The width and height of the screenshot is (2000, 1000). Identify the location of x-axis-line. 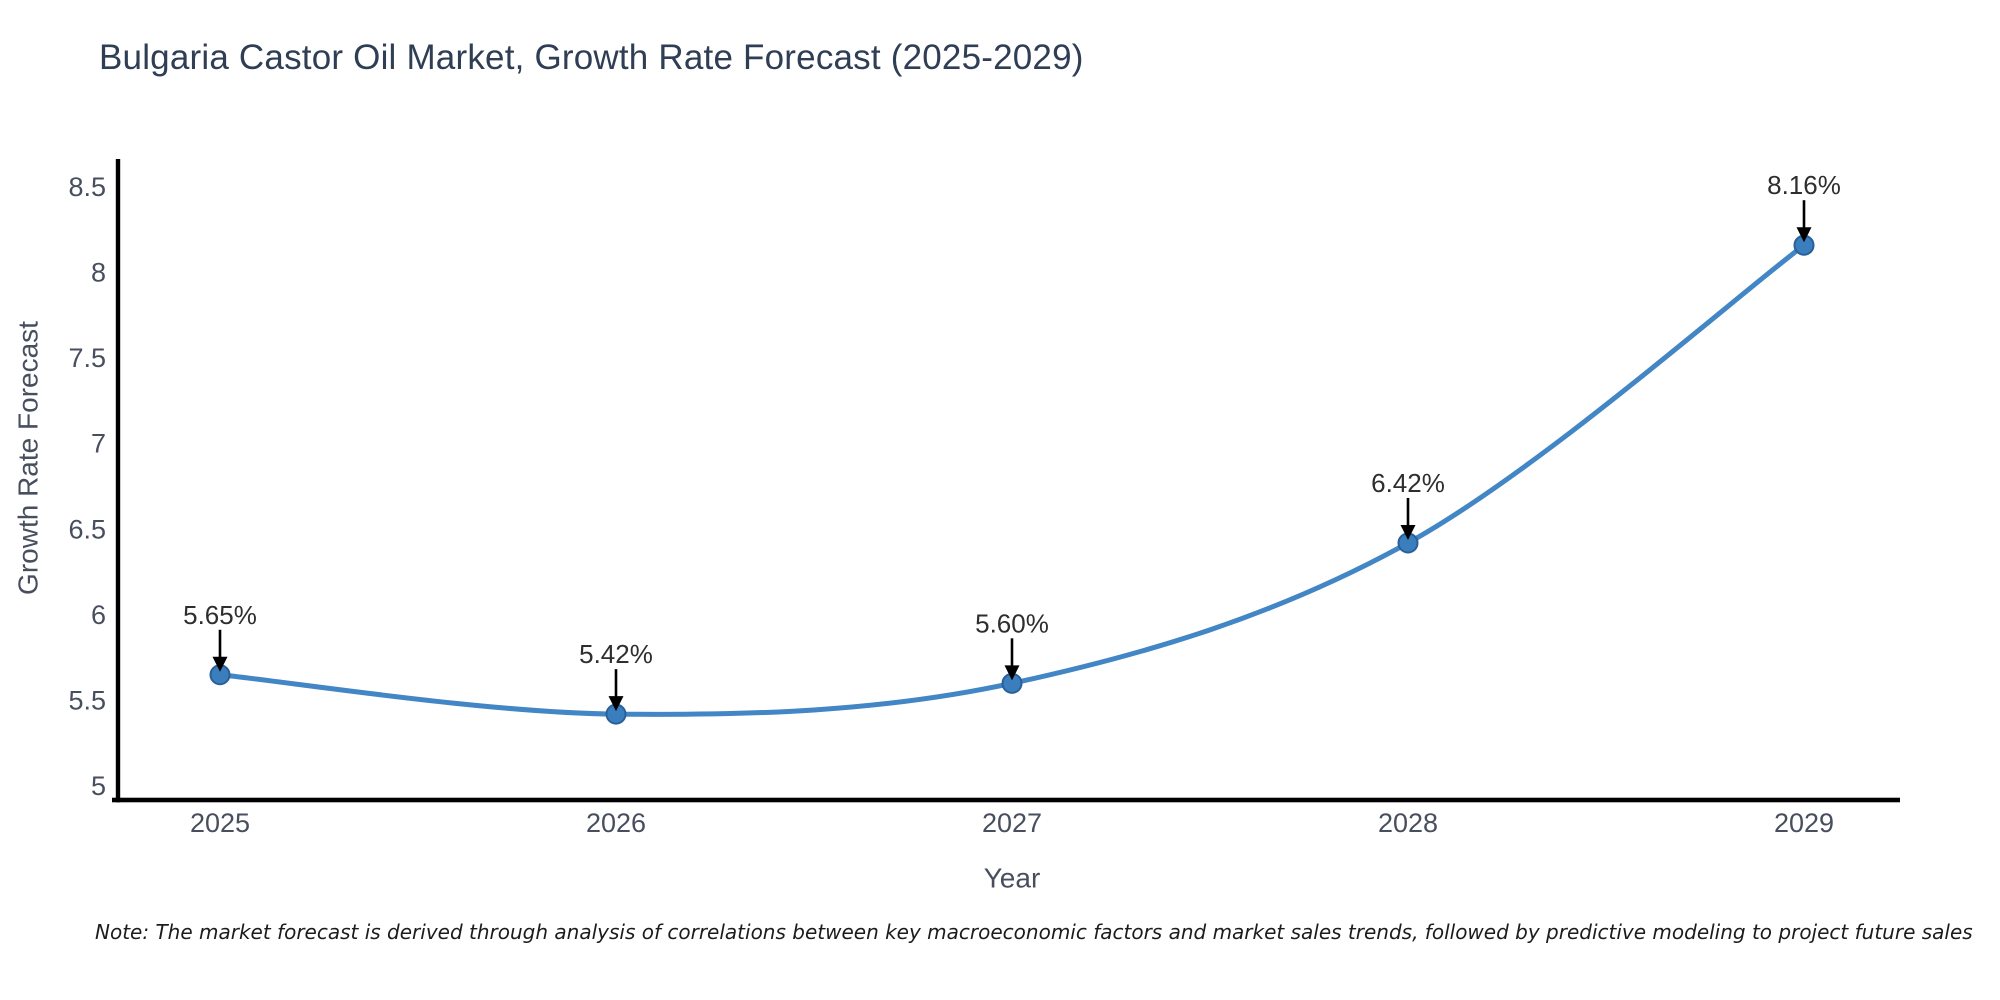
(1006, 800).